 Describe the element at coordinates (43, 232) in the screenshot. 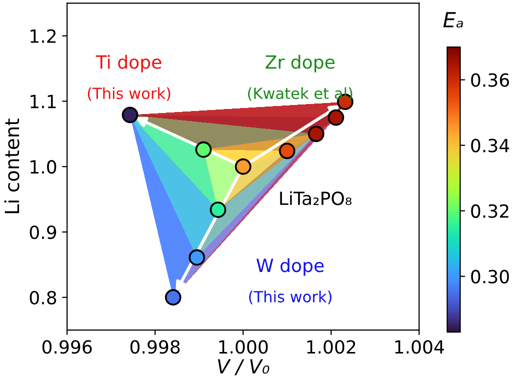

I see `y-tick-label: 0.9` at that location.